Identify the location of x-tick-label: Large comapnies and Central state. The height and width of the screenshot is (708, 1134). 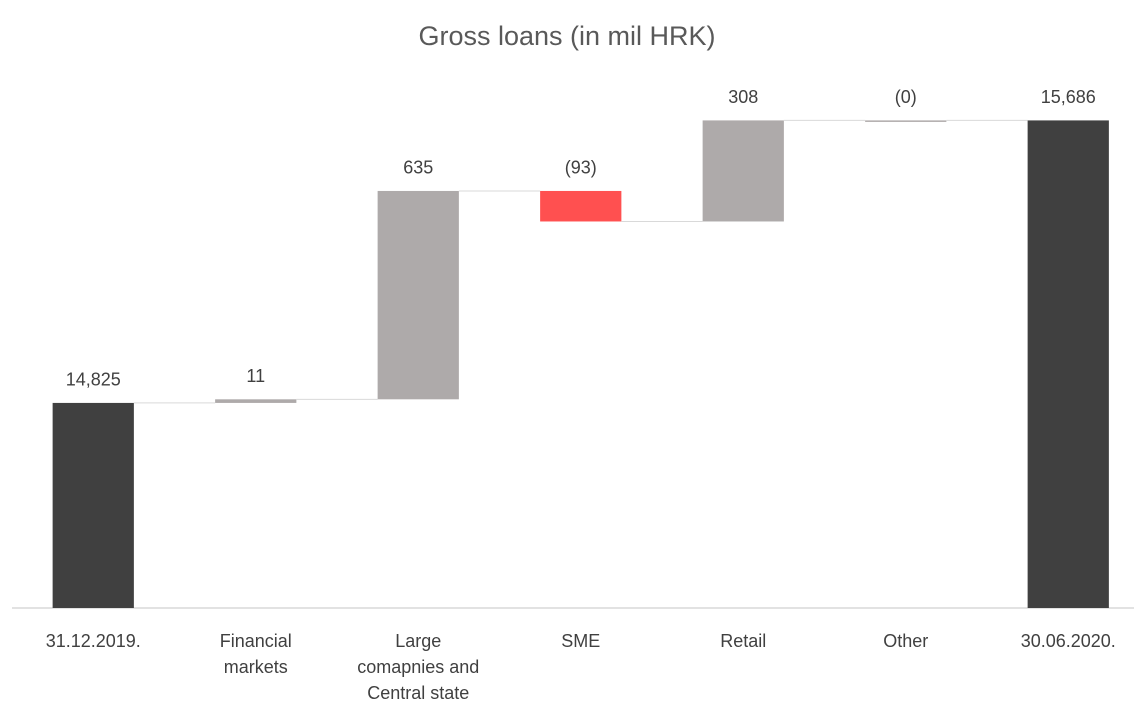
(418, 667).